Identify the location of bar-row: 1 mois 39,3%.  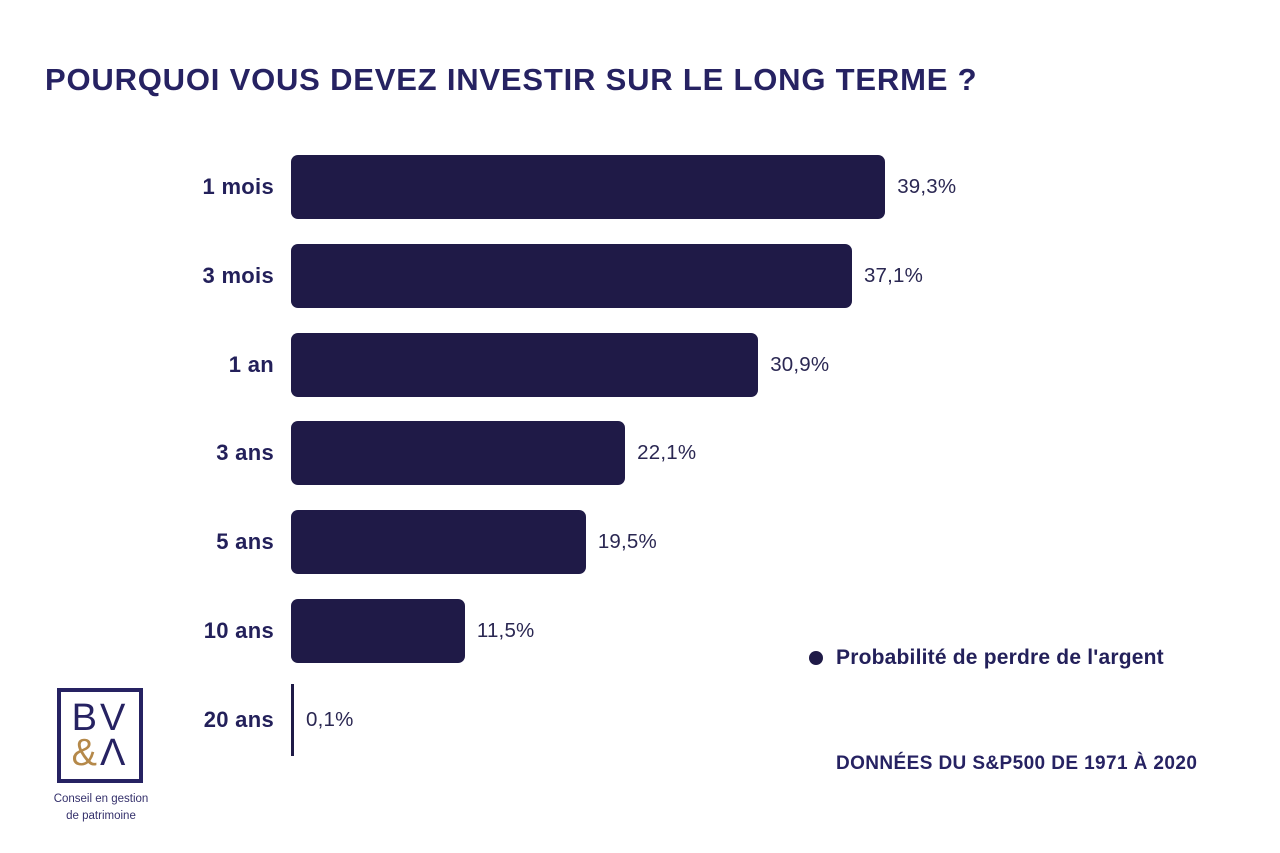
(640, 187).